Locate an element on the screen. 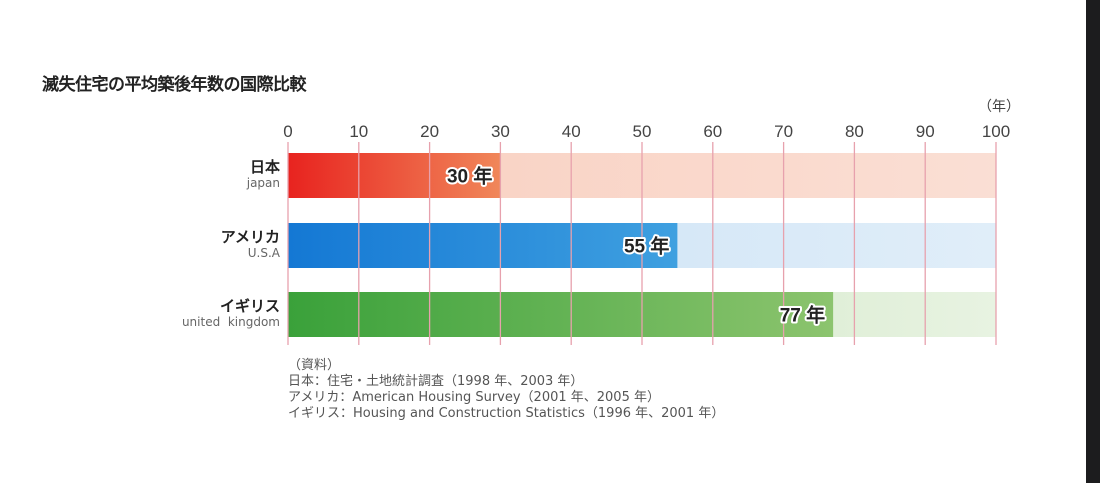  category-label-en: U.S.A is located at coordinates (263, 253).